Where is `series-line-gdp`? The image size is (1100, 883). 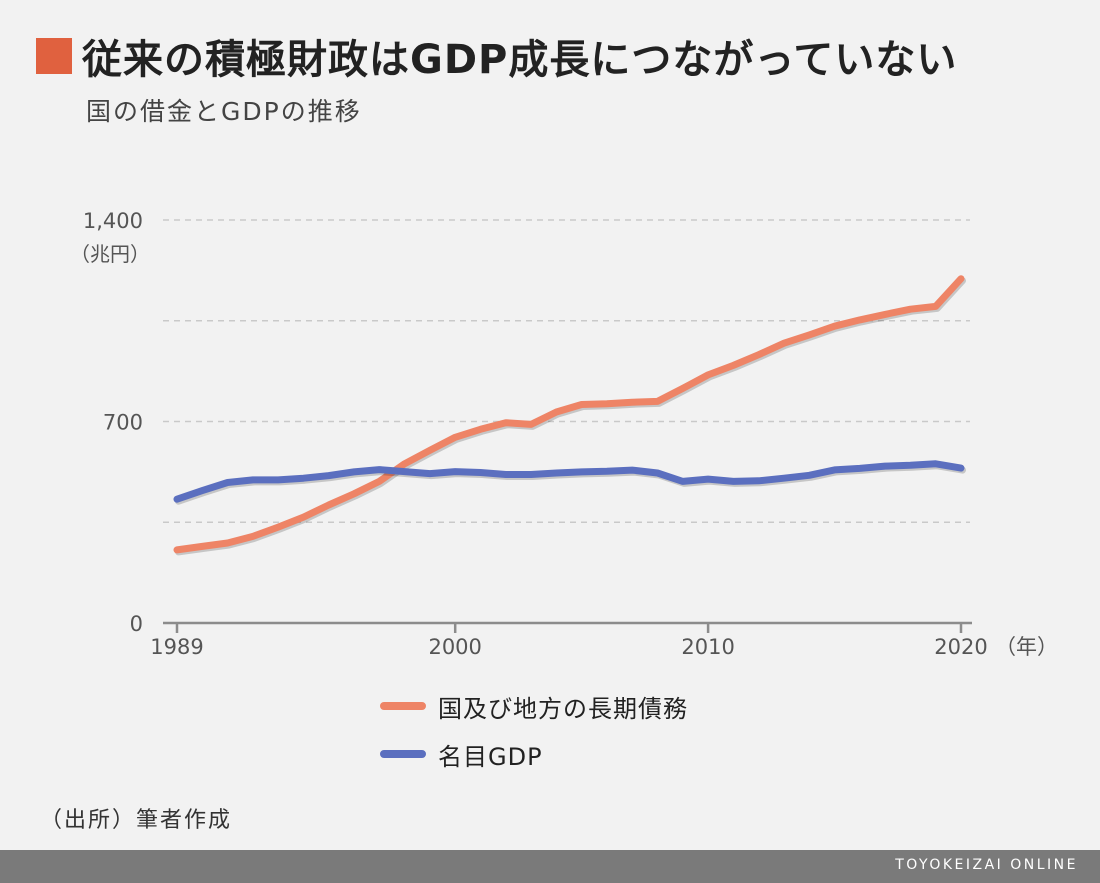
series-line-gdp is located at coordinates (569, 481).